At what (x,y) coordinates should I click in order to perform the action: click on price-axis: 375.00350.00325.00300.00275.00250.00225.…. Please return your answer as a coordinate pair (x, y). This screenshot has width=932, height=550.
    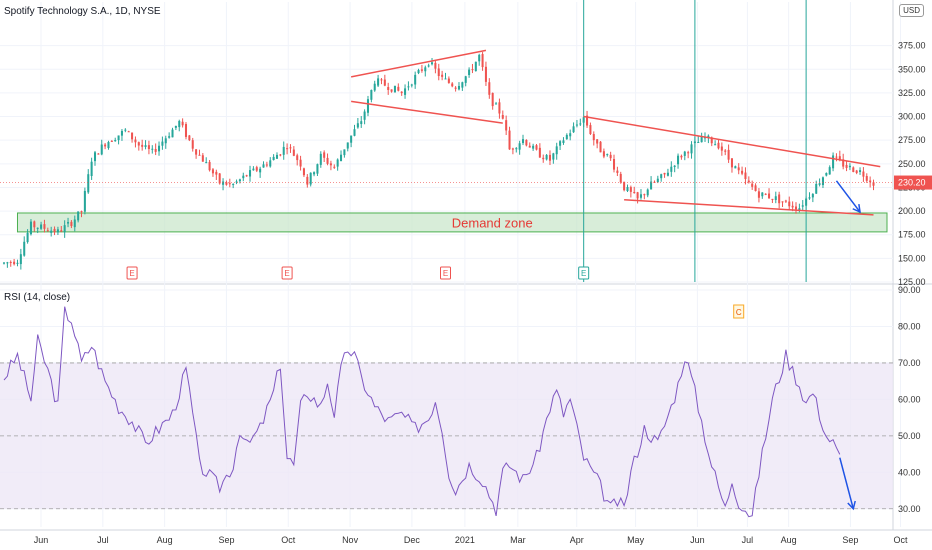
    Looking at the image, I should click on (913, 164).